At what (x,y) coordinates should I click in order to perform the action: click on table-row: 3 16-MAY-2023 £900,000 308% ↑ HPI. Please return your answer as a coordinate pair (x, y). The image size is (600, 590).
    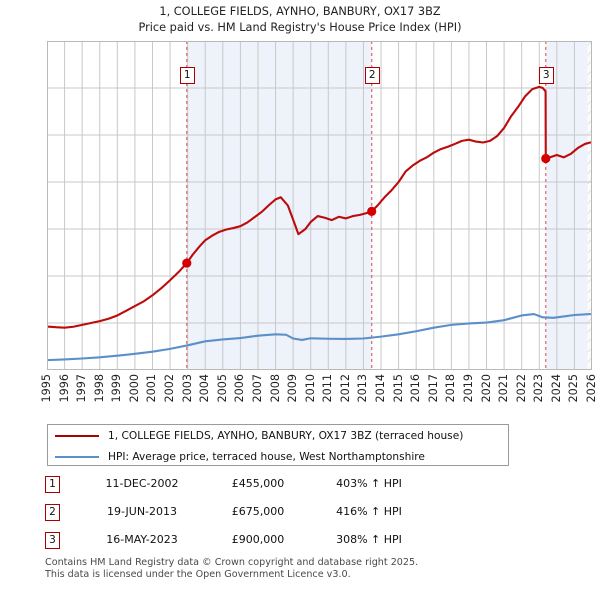
    Looking at the image, I should click on (255, 543).